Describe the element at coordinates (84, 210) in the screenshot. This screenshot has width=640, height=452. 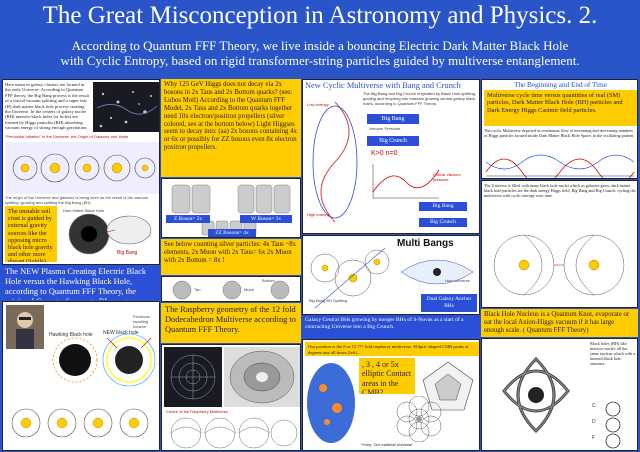
I see `label-dark-matter: Dark Matter Black Hole` at that location.